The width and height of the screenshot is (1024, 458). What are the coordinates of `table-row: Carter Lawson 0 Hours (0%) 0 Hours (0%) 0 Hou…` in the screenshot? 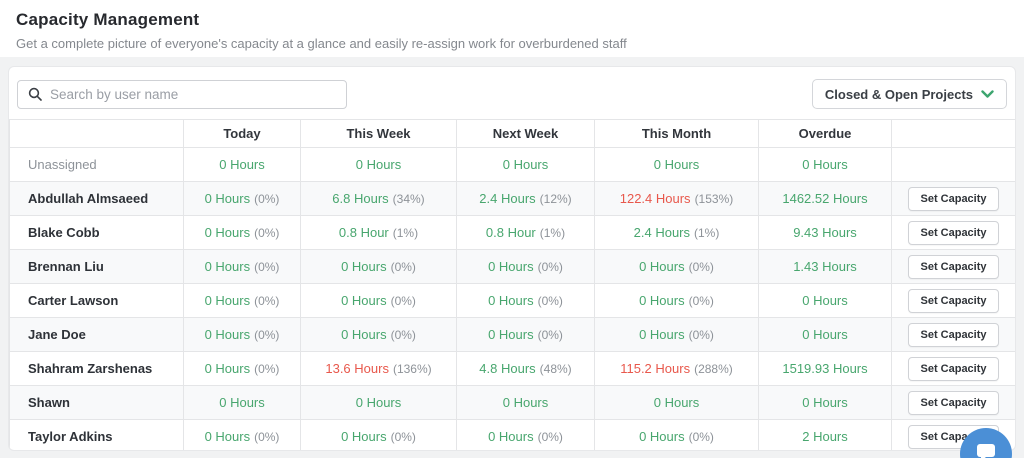 It's located at (512, 300).